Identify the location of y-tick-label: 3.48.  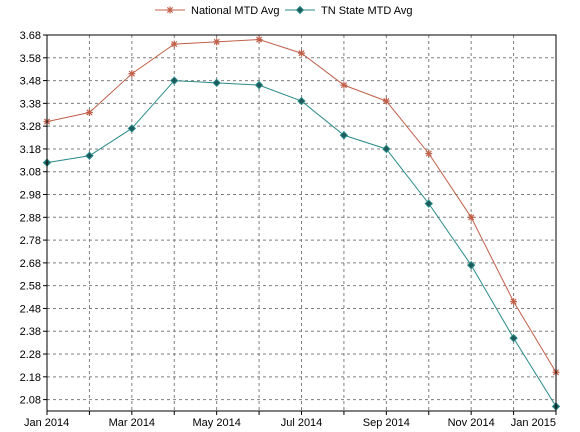
(30, 82).